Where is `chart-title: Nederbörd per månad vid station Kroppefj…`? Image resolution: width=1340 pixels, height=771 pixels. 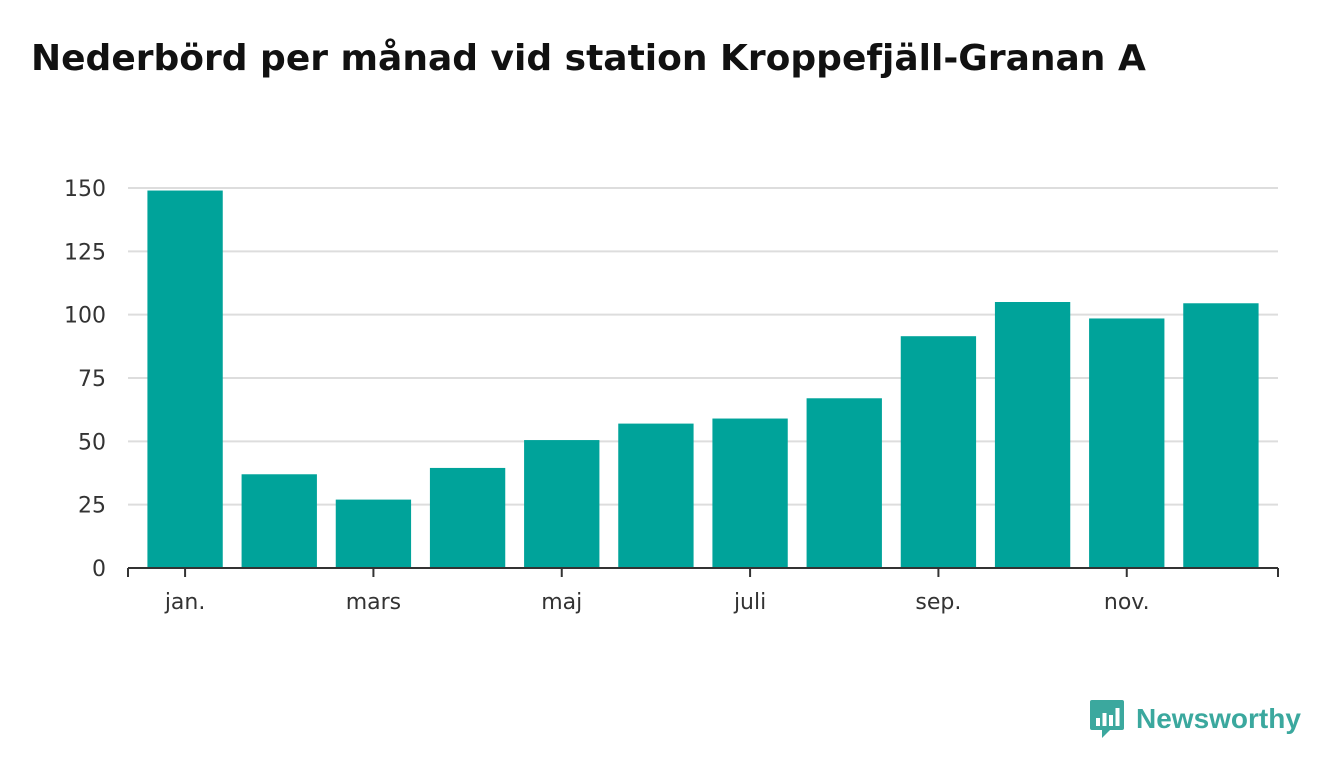 chart-title: Nederbörd per månad vid station Kroppefj… is located at coordinates (588, 58).